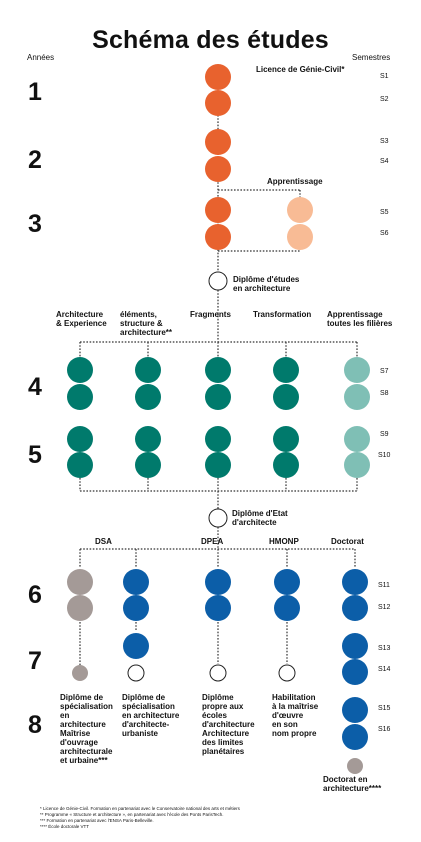  What do you see at coordinates (384, 708) in the screenshot?
I see `semester-s15: S15` at bounding box center [384, 708].